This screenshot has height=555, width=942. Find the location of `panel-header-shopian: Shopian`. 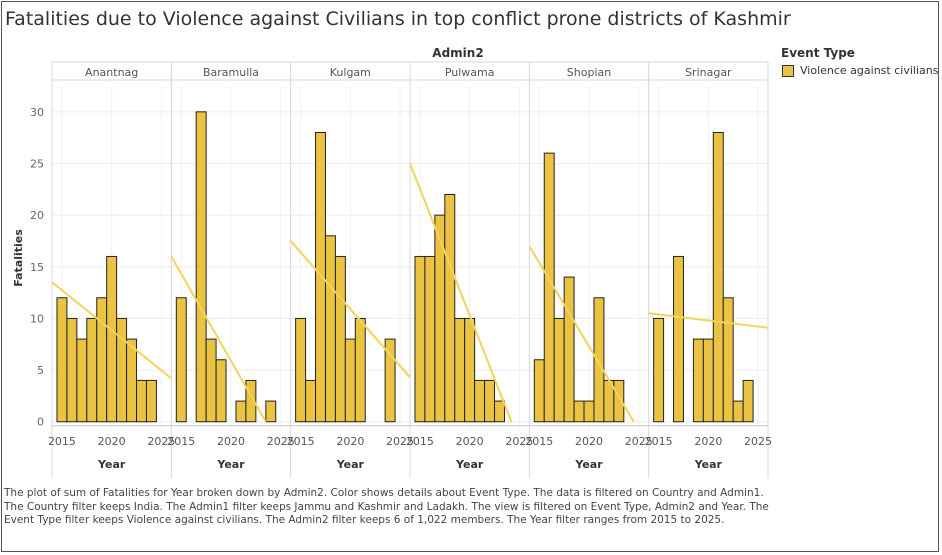

panel-header-shopian: Shopian is located at coordinates (589, 72).